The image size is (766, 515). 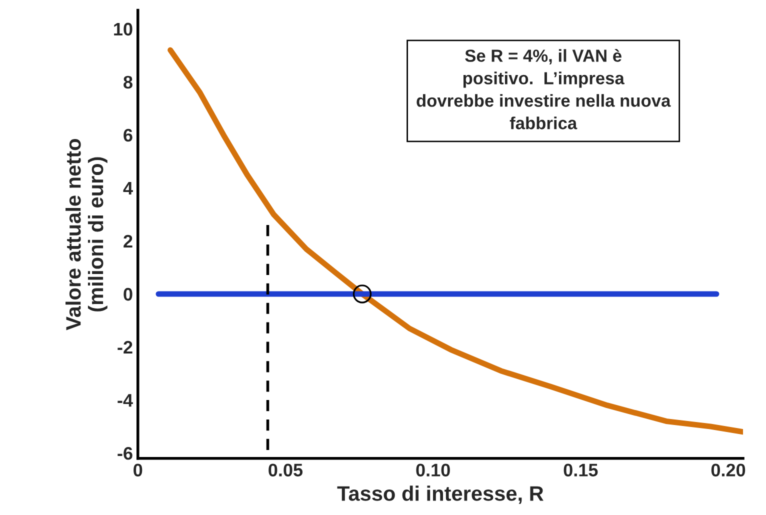 I want to click on x-tick-label: 0.10, so click(x=433, y=470).